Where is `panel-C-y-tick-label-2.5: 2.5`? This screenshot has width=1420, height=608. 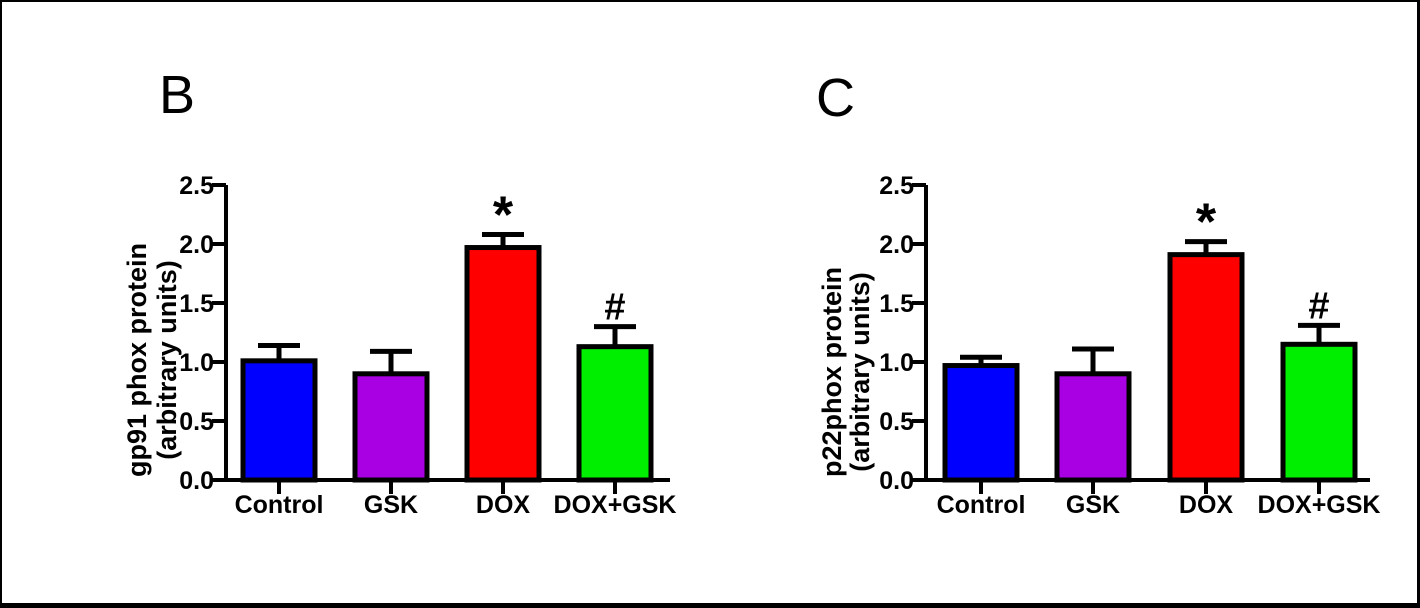
panel-C-y-tick-label-2.5: 2.5 is located at coordinates (896, 186).